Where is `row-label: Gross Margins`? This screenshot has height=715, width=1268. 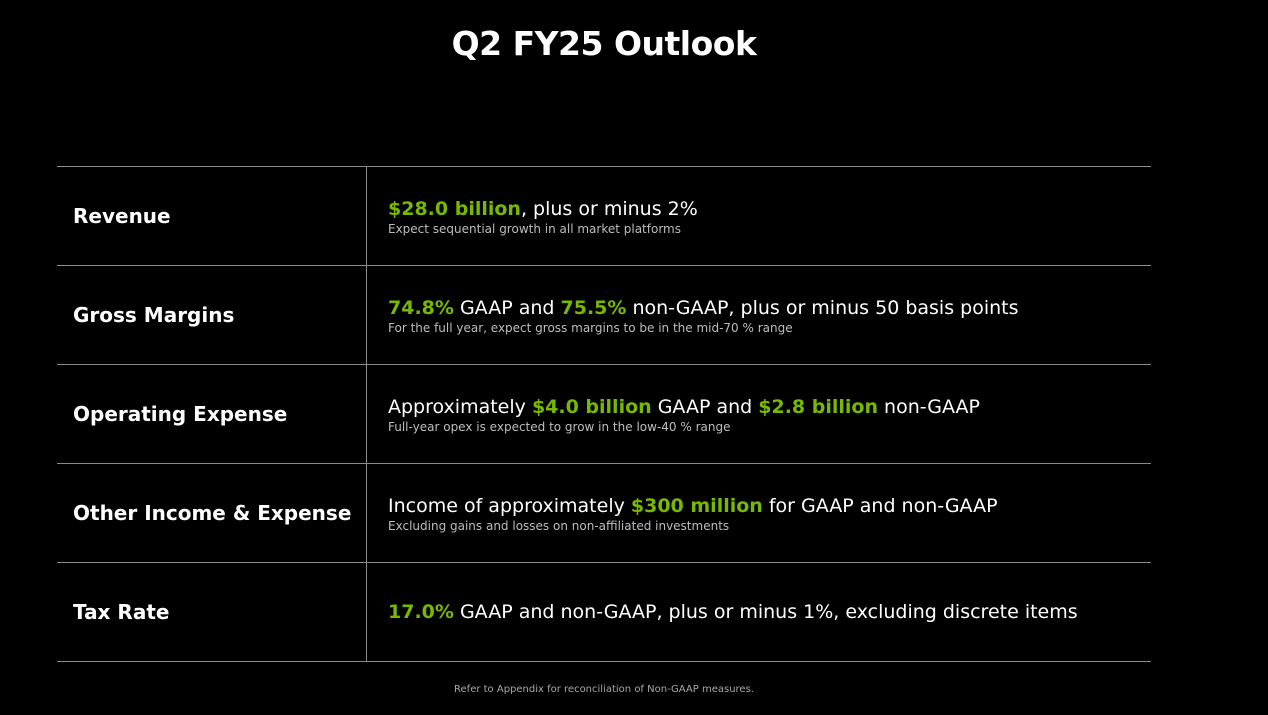
row-label: Gross Margins is located at coordinates (212, 315).